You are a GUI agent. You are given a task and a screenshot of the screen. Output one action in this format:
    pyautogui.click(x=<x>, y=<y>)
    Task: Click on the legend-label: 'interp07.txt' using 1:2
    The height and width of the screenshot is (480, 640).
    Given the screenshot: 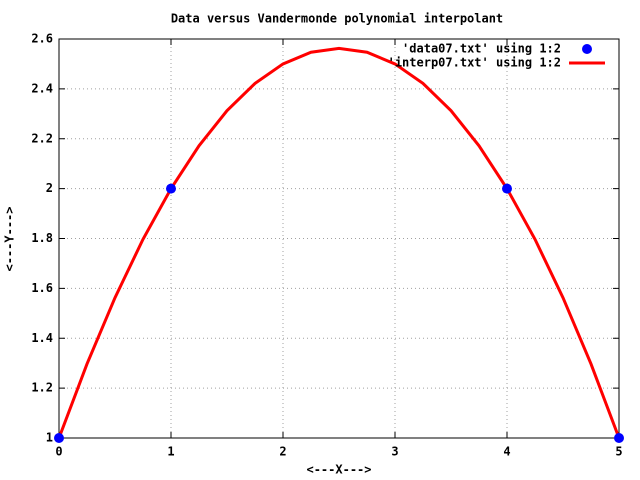 What is the action you would take?
    pyautogui.click(x=474, y=63)
    